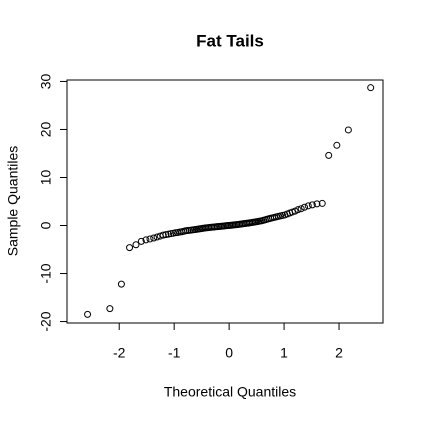 This screenshot has height=423, width=424. What do you see at coordinates (46, 225) in the screenshot?
I see `y-tick-label: 0` at bounding box center [46, 225].